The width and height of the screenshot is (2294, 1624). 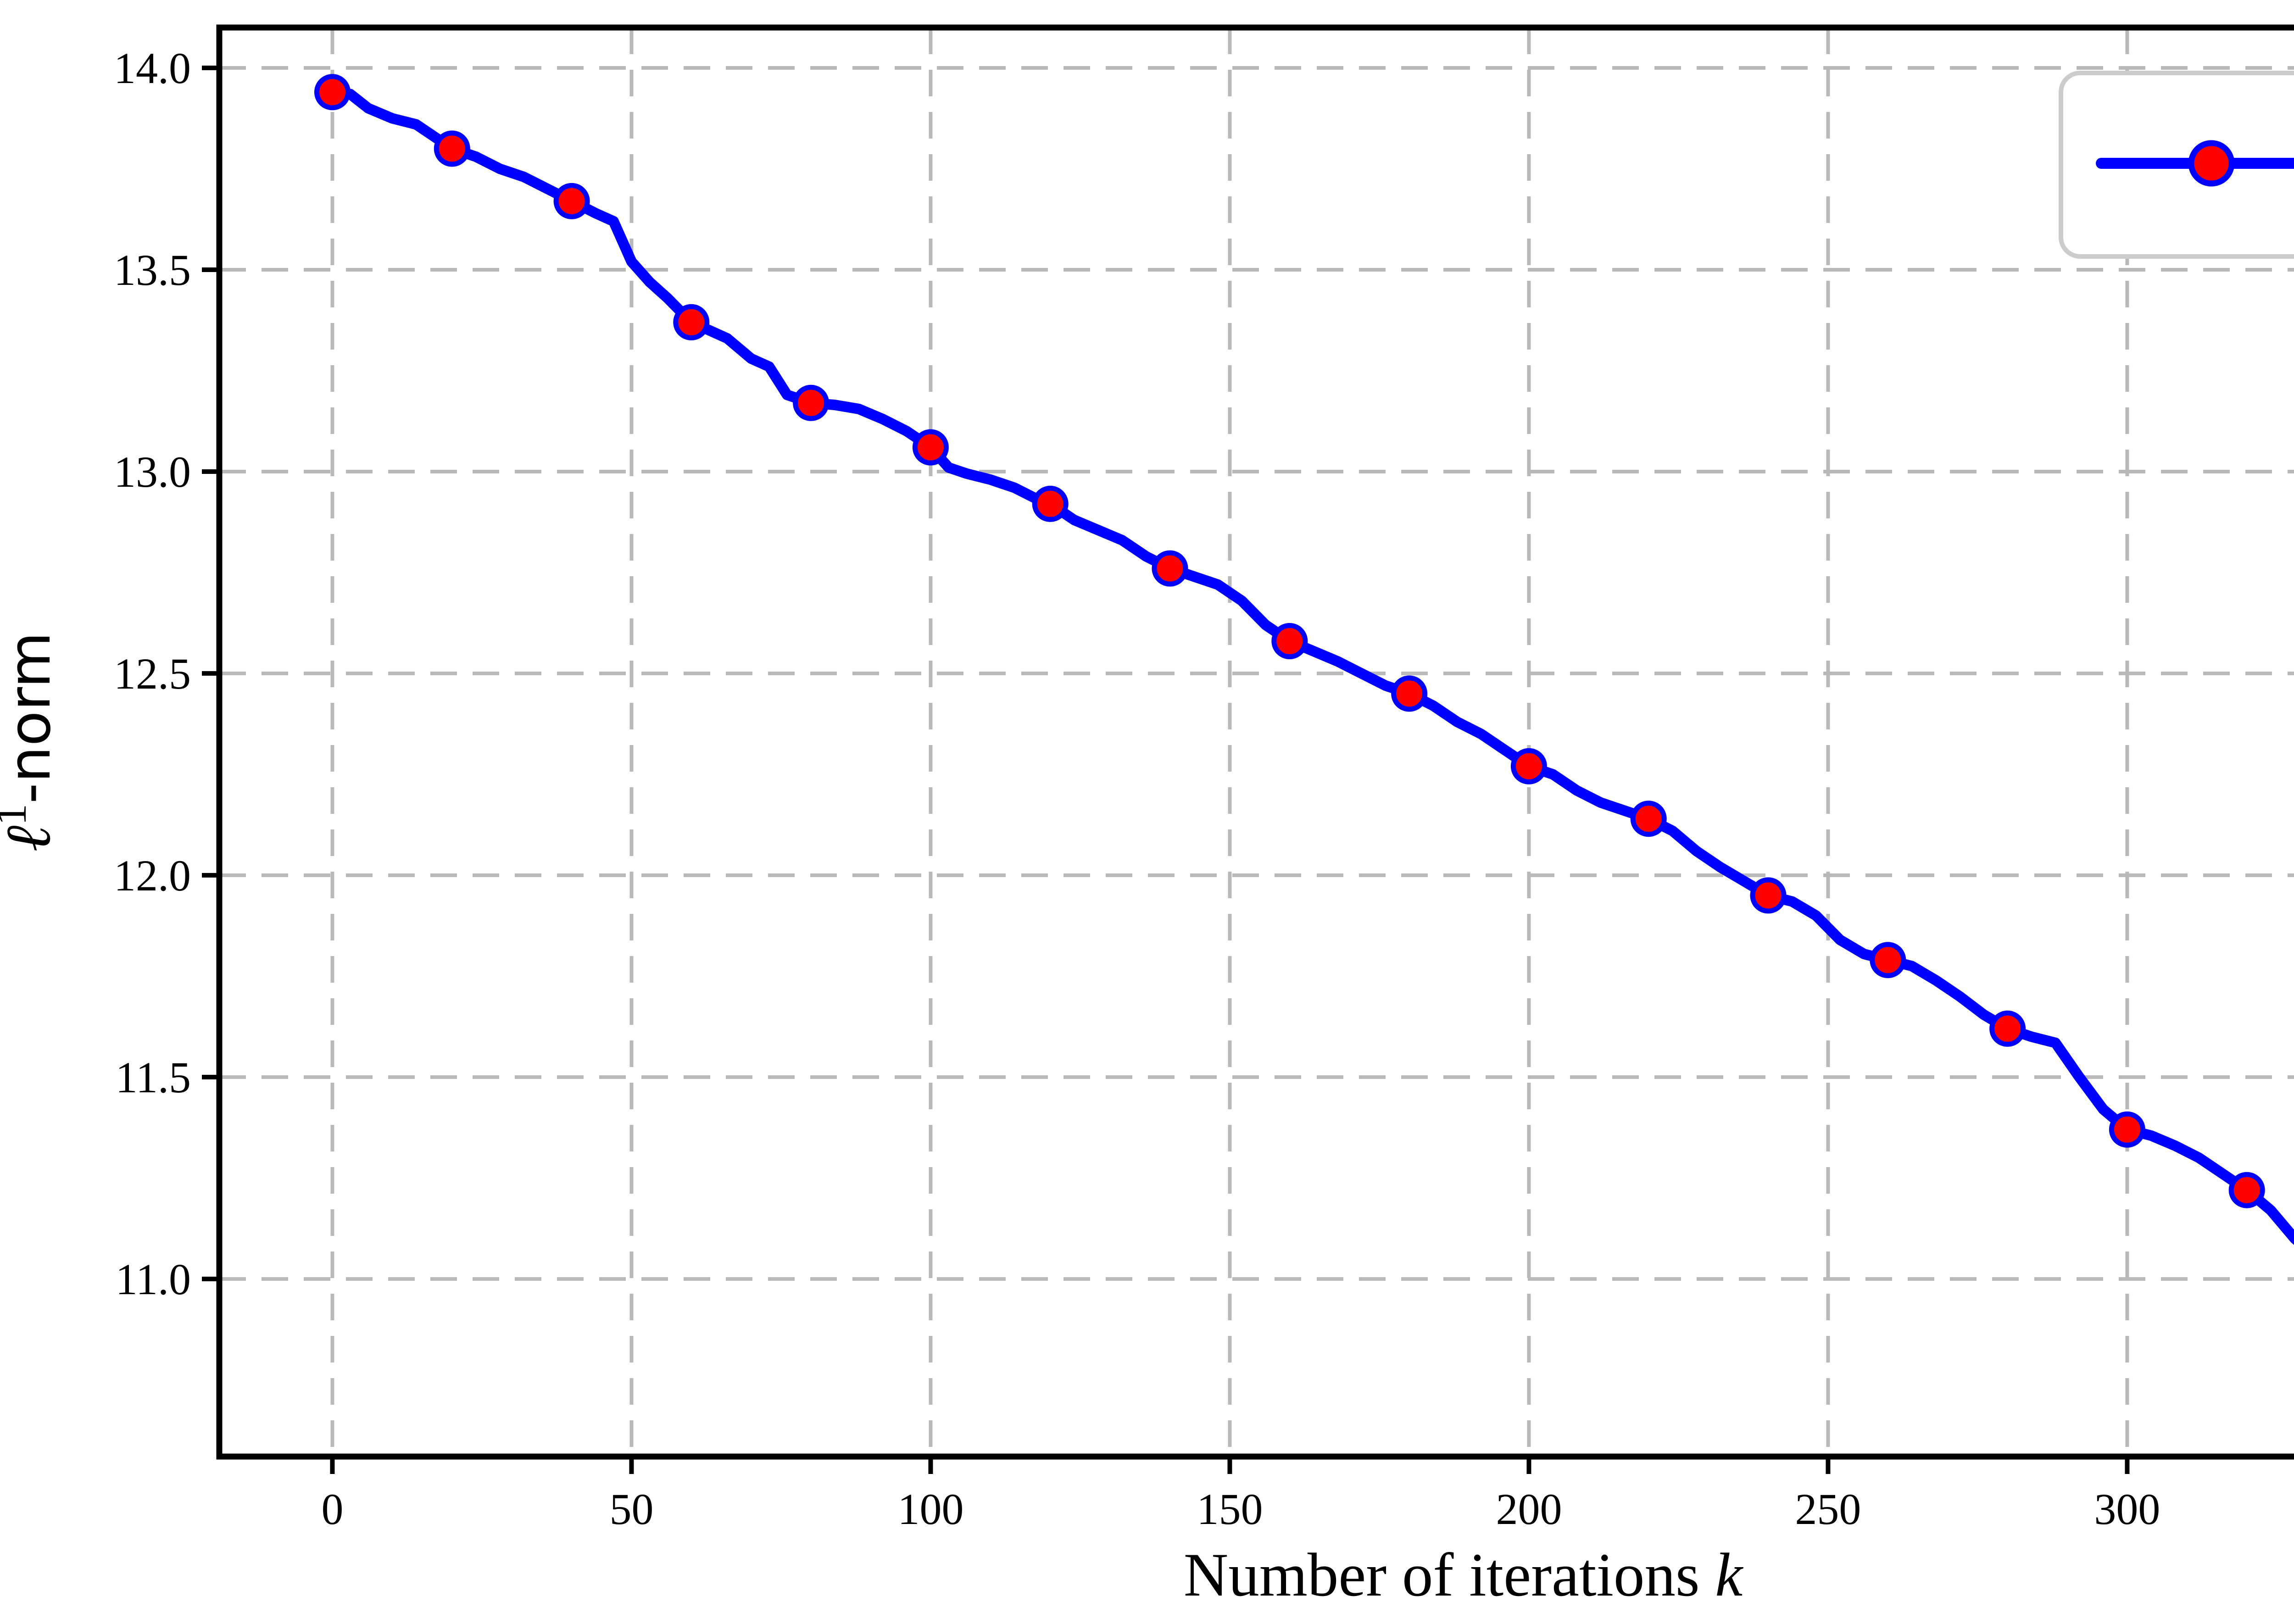 I want to click on x-axis-label-variable: k, so click(x=1729, y=1575).